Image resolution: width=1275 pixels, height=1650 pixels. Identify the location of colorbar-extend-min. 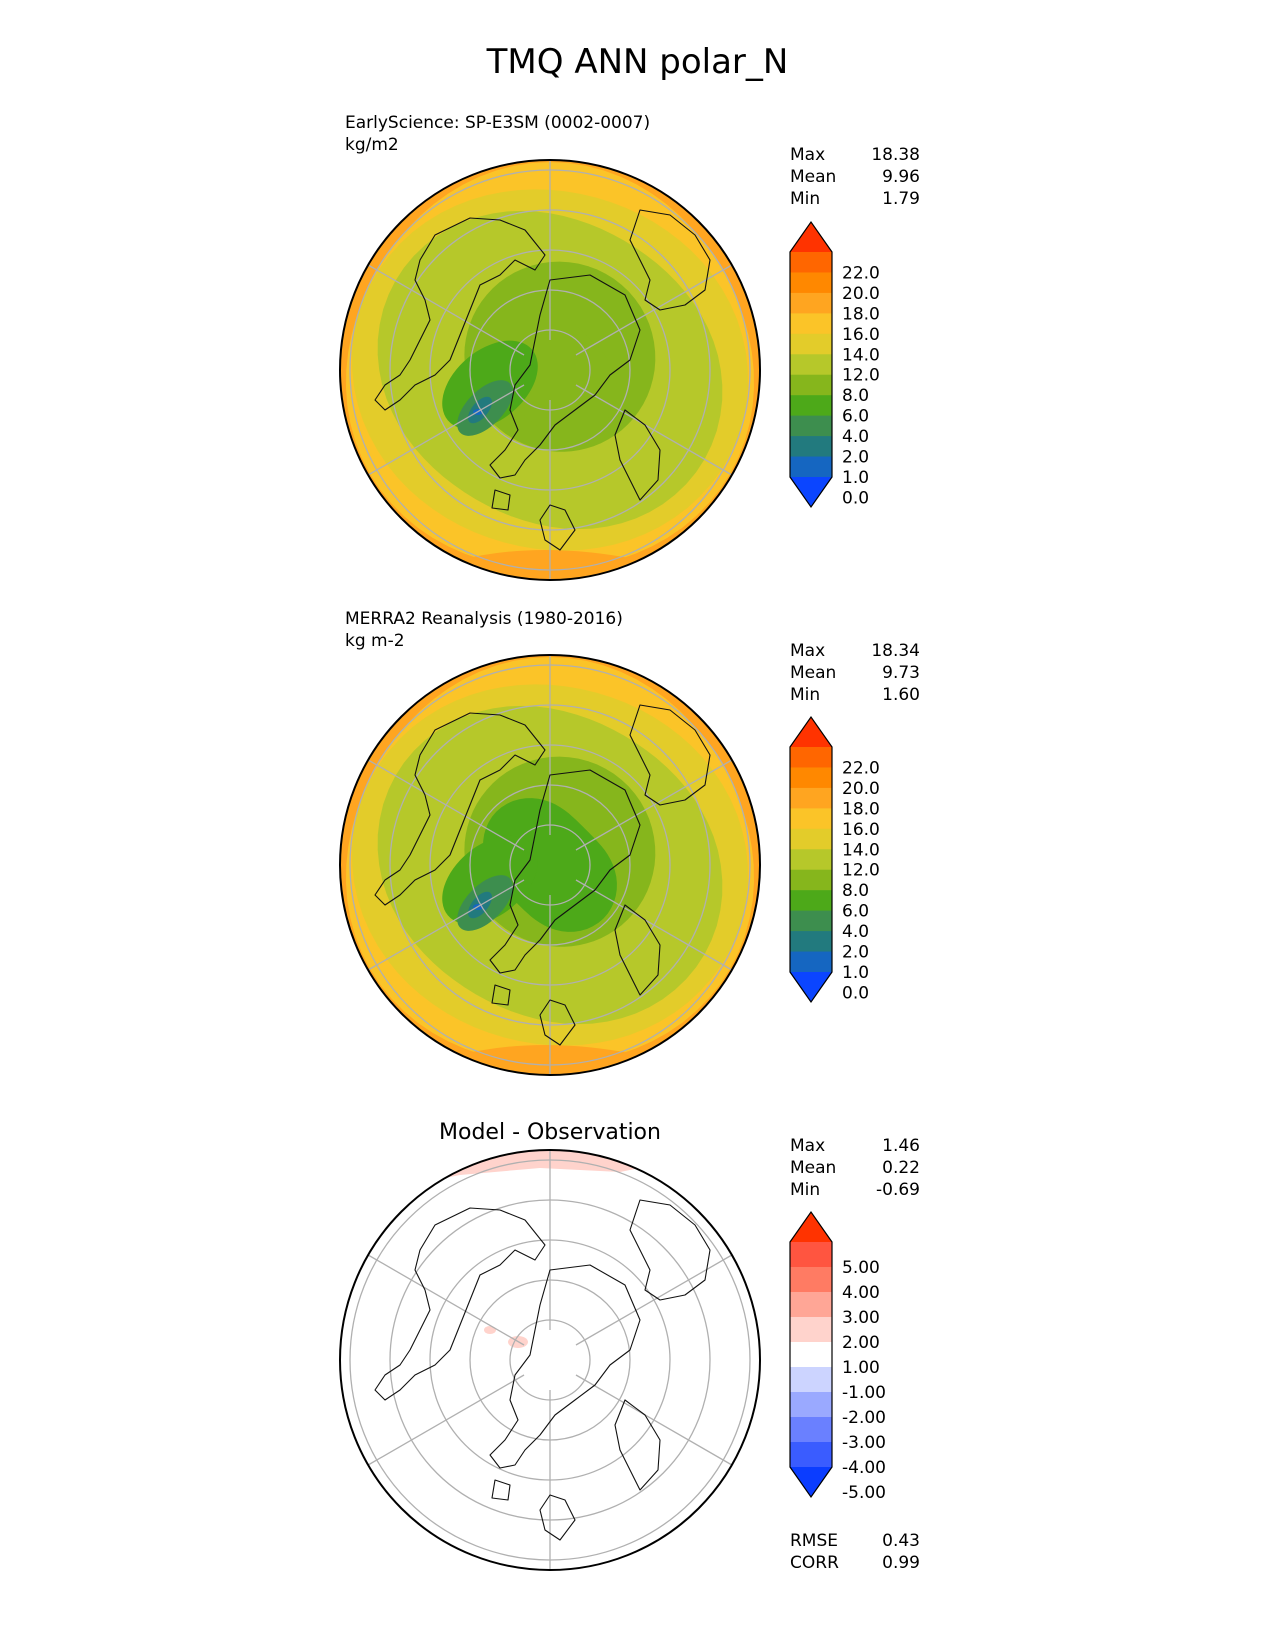
(811, 492).